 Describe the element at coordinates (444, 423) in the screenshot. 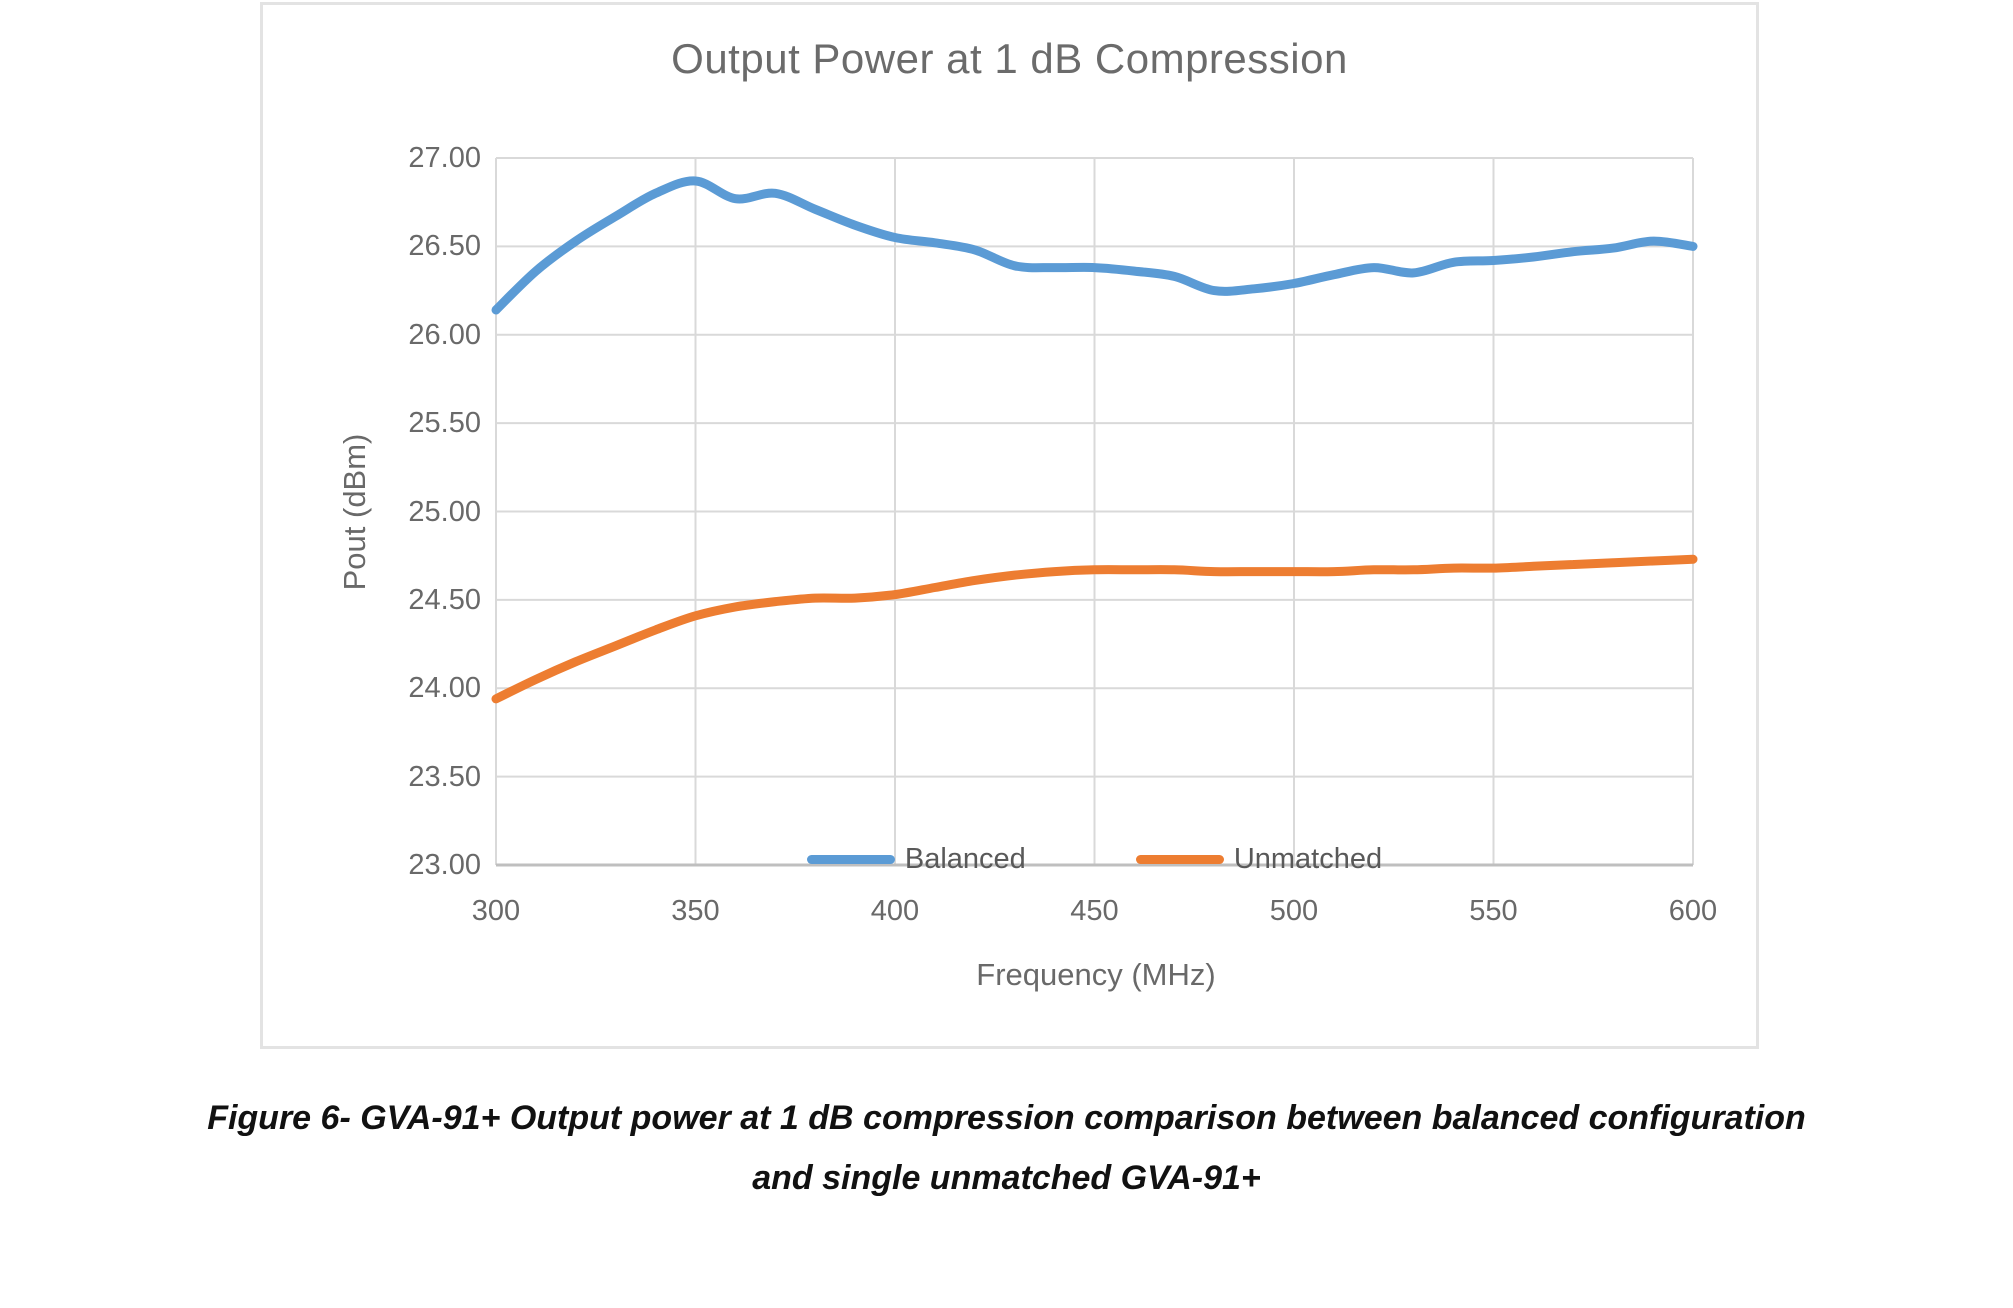

I see `y-tick-label: 25.50` at that location.